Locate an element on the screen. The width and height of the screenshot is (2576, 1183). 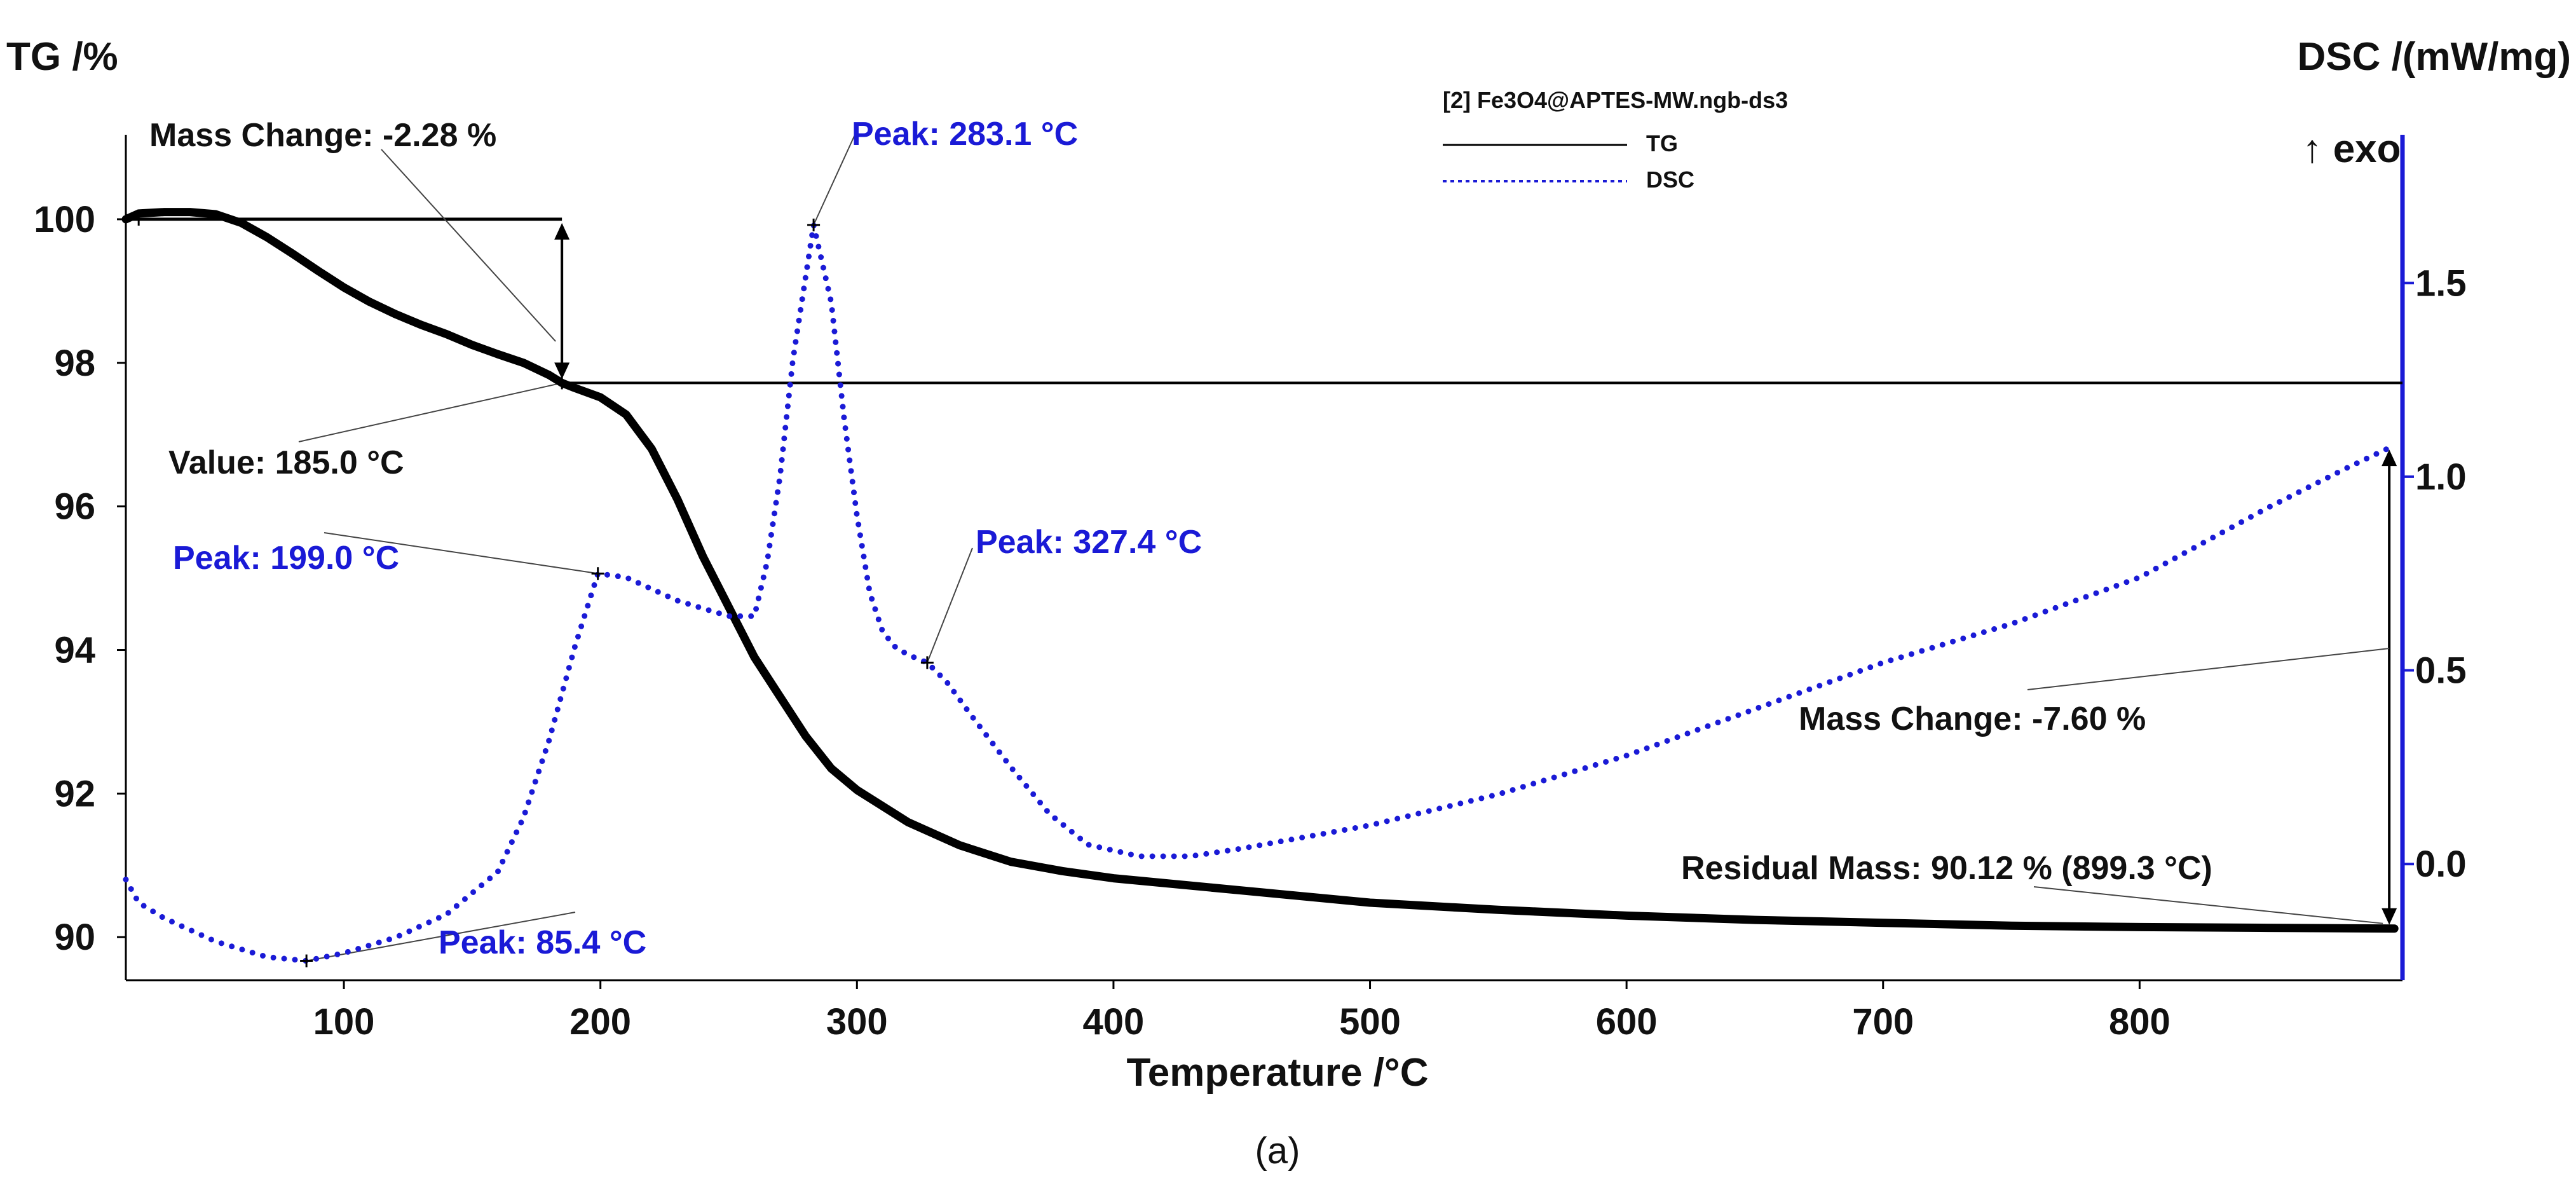
y-right-tick-label: 0.5 is located at coordinates (2441, 671).